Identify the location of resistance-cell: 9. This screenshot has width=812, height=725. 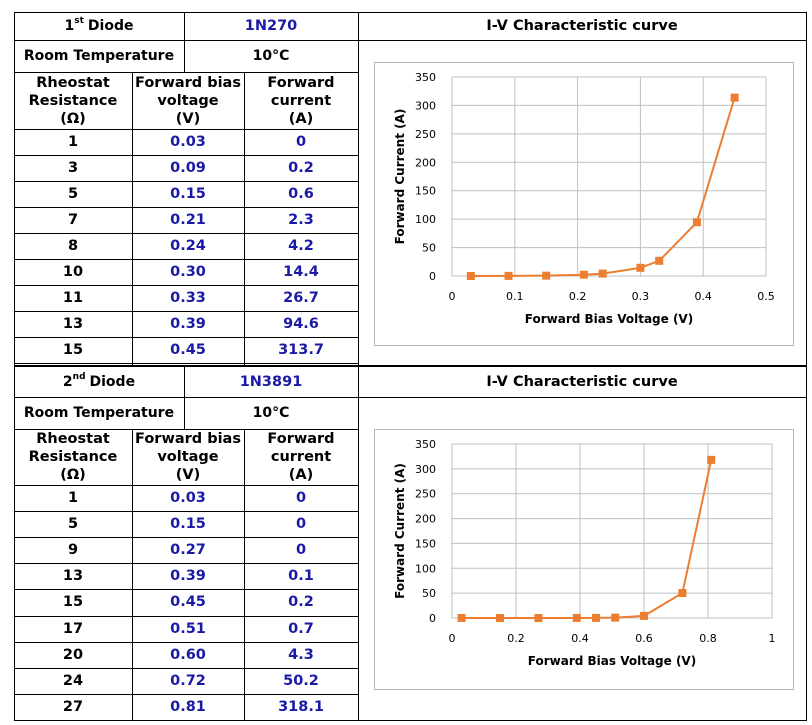
(73, 550).